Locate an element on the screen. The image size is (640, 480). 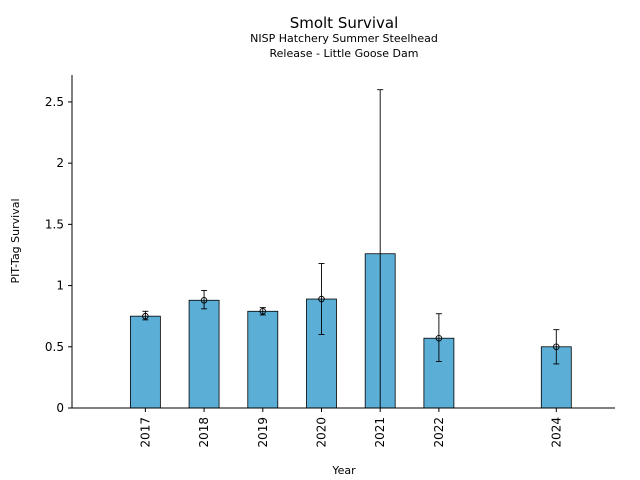
x-tick-label-2019: 2019 is located at coordinates (263, 432).